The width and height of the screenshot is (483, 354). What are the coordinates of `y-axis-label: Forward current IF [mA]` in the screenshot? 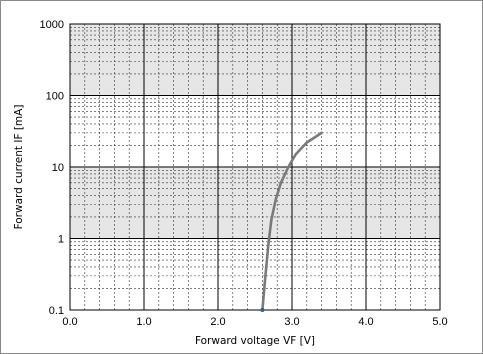 It's located at (19, 167).